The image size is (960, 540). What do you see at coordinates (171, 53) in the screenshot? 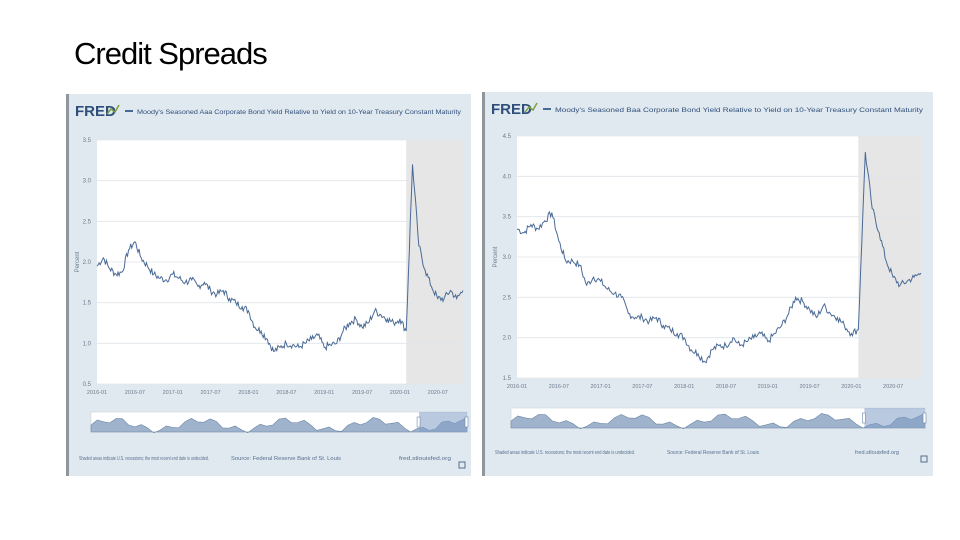
I see `slide-title: Credit Spreads` at bounding box center [171, 53].